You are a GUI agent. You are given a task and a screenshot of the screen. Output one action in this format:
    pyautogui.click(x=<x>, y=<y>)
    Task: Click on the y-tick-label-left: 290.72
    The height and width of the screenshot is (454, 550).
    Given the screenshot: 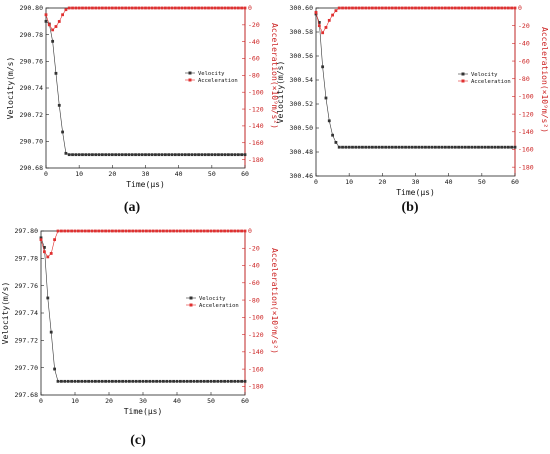 What is the action you would take?
    pyautogui.click(x=32, y=115)
    